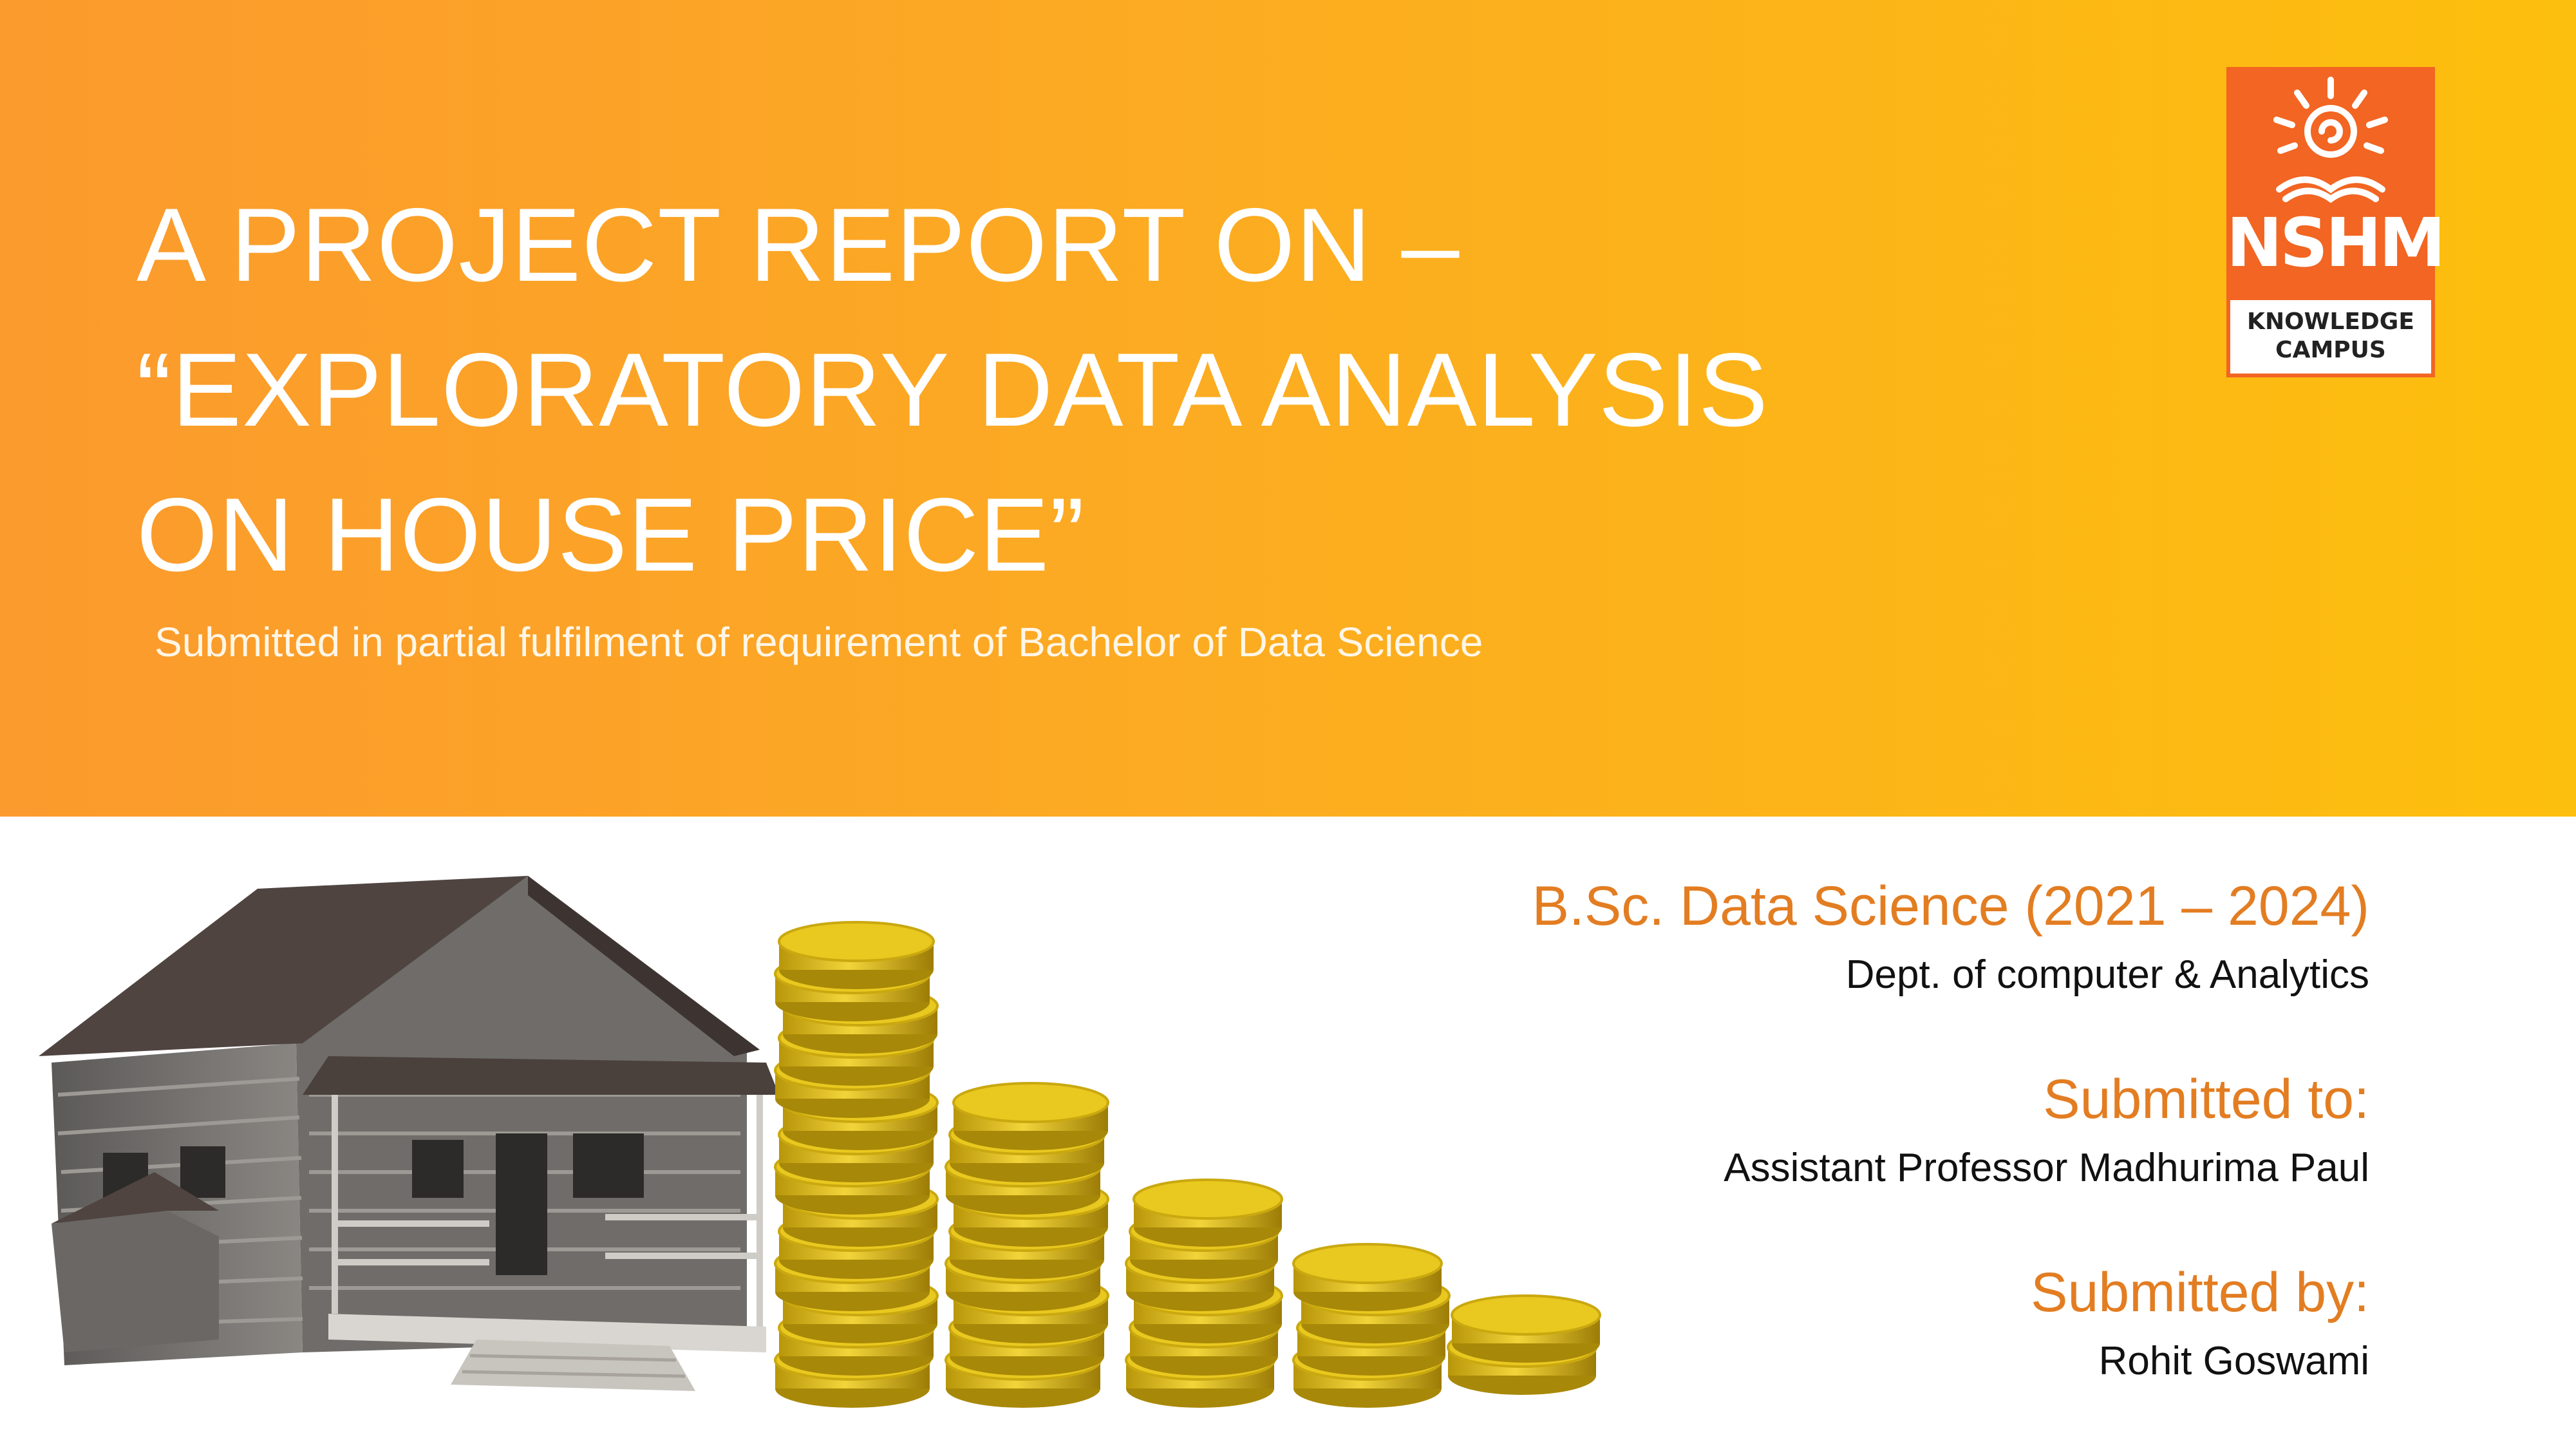 This screenshot has height=1449, width=2576. I want to click on course-name: B.Sc. Data Science (2021 – 2024), so click(1950, 906).